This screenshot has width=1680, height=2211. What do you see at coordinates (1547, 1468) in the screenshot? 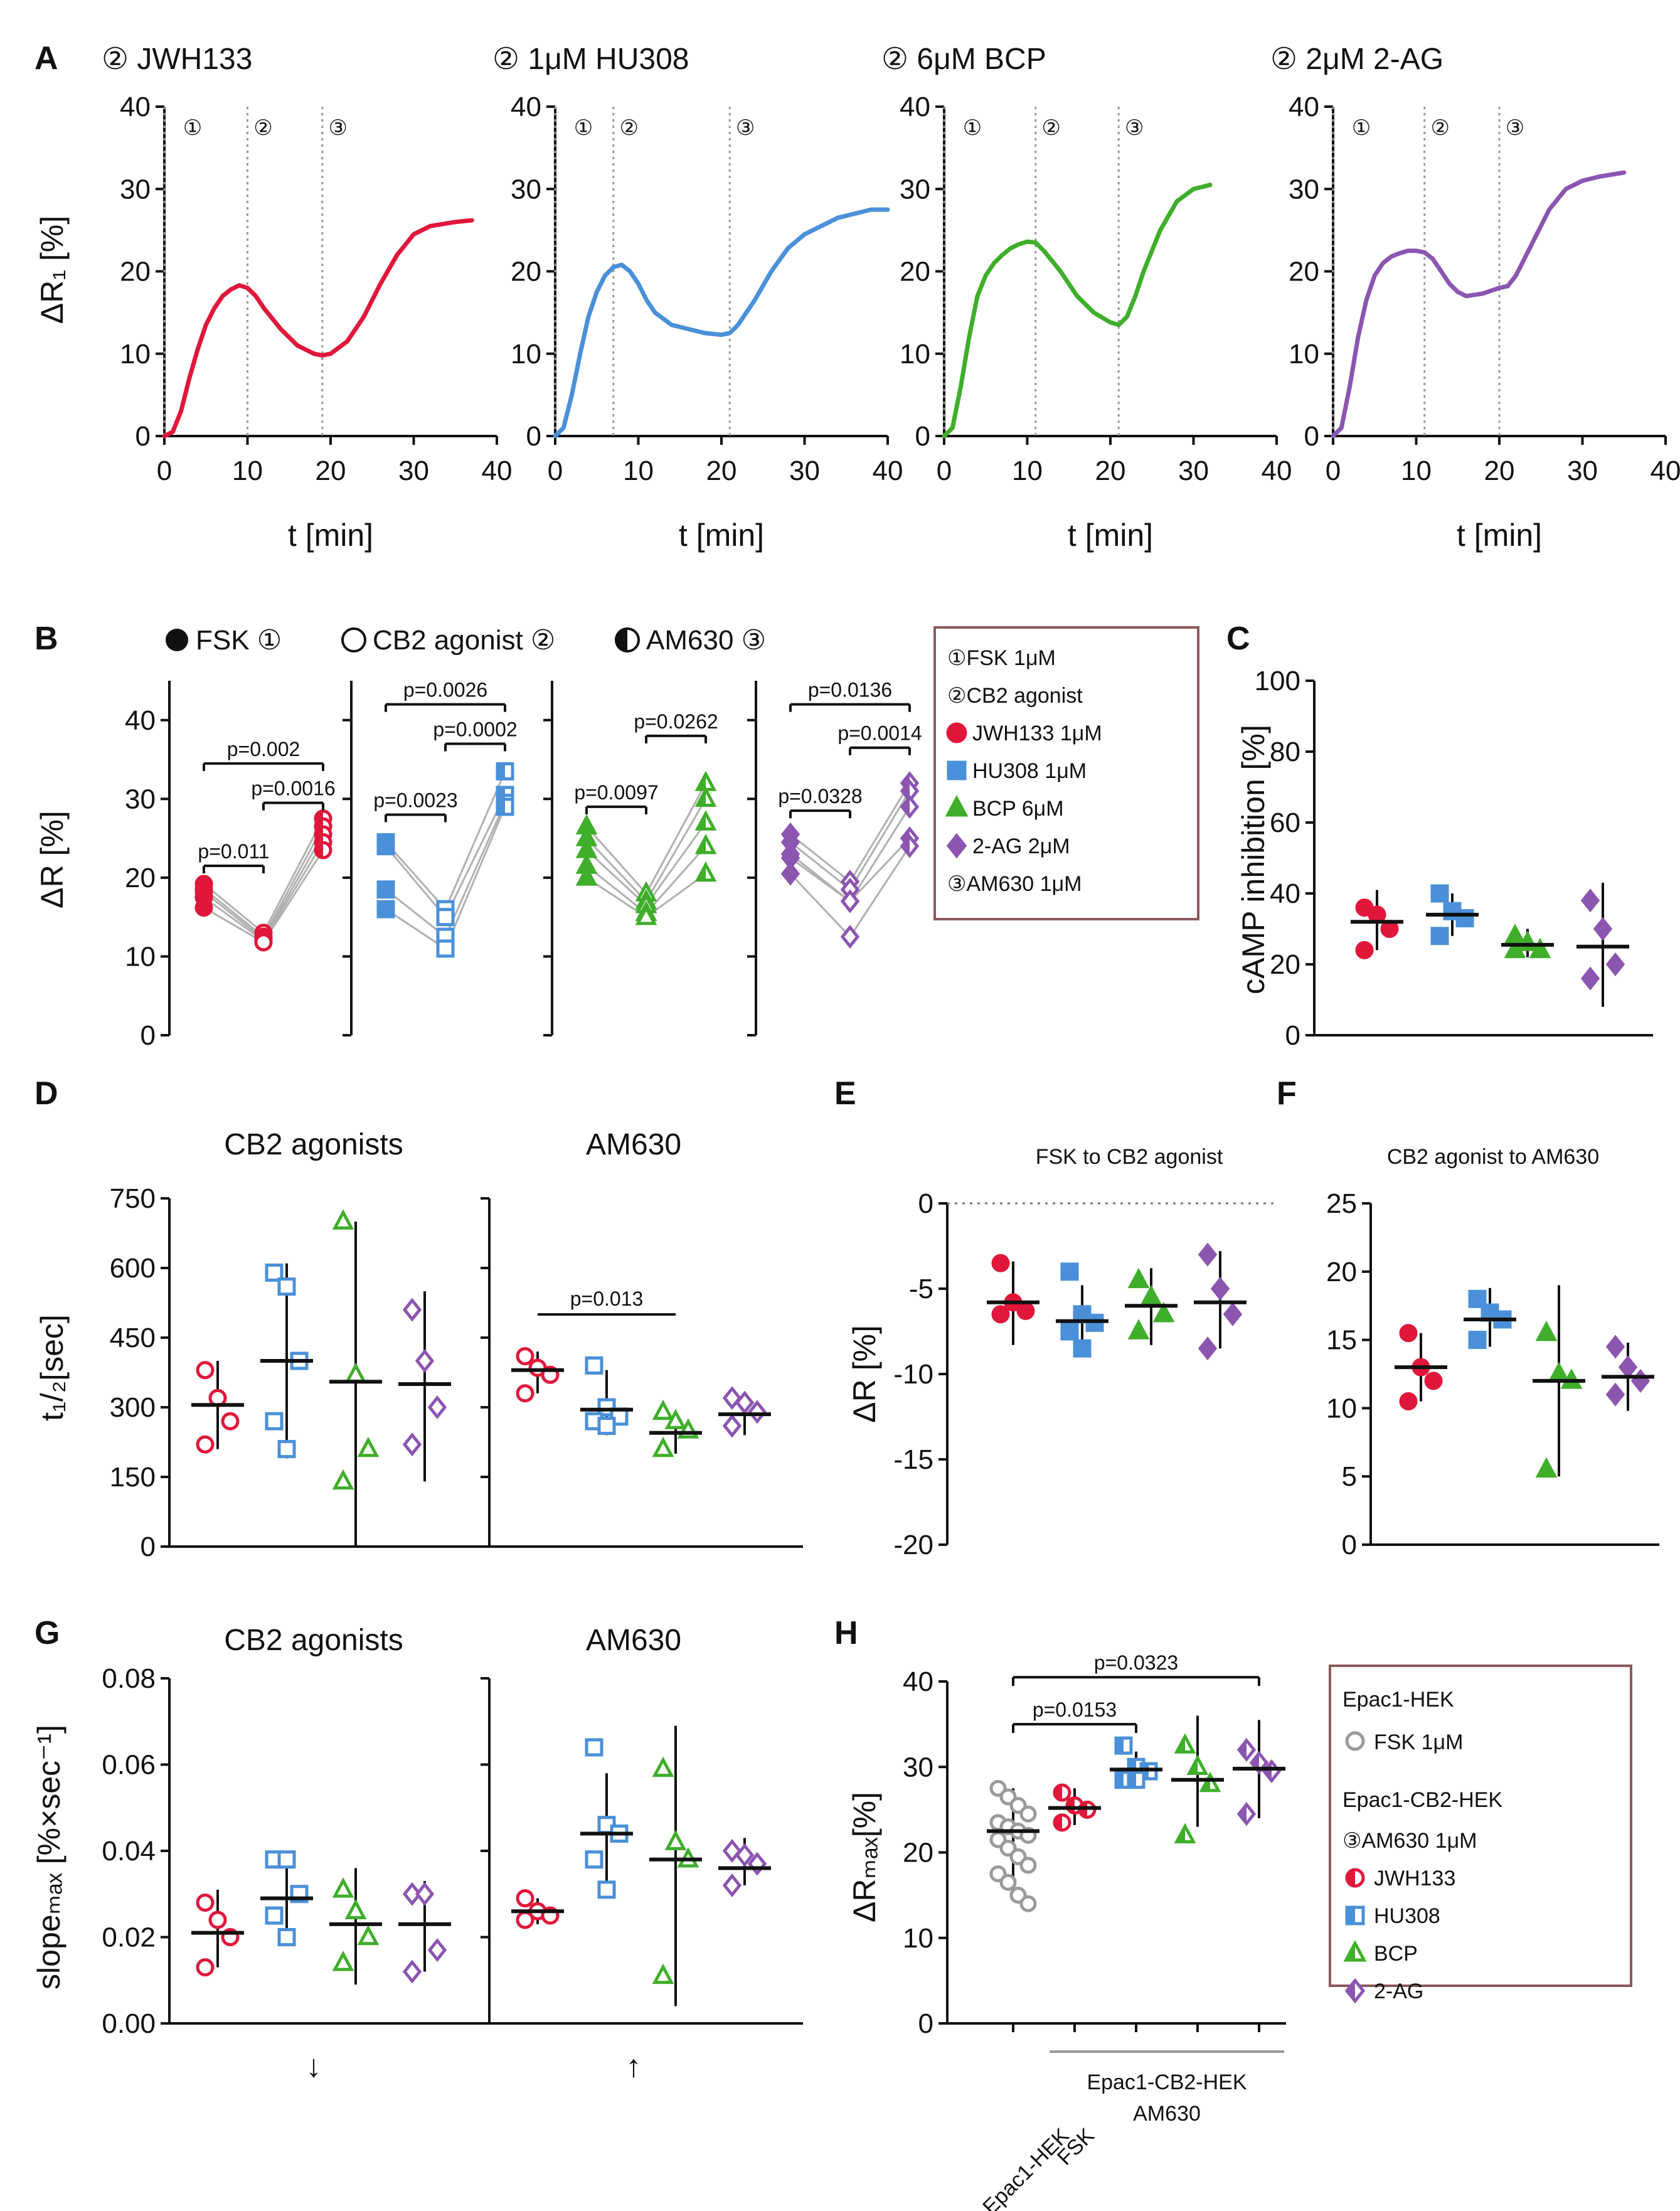
I see `f-point-BCP` at bounding box center [1547, 1468].